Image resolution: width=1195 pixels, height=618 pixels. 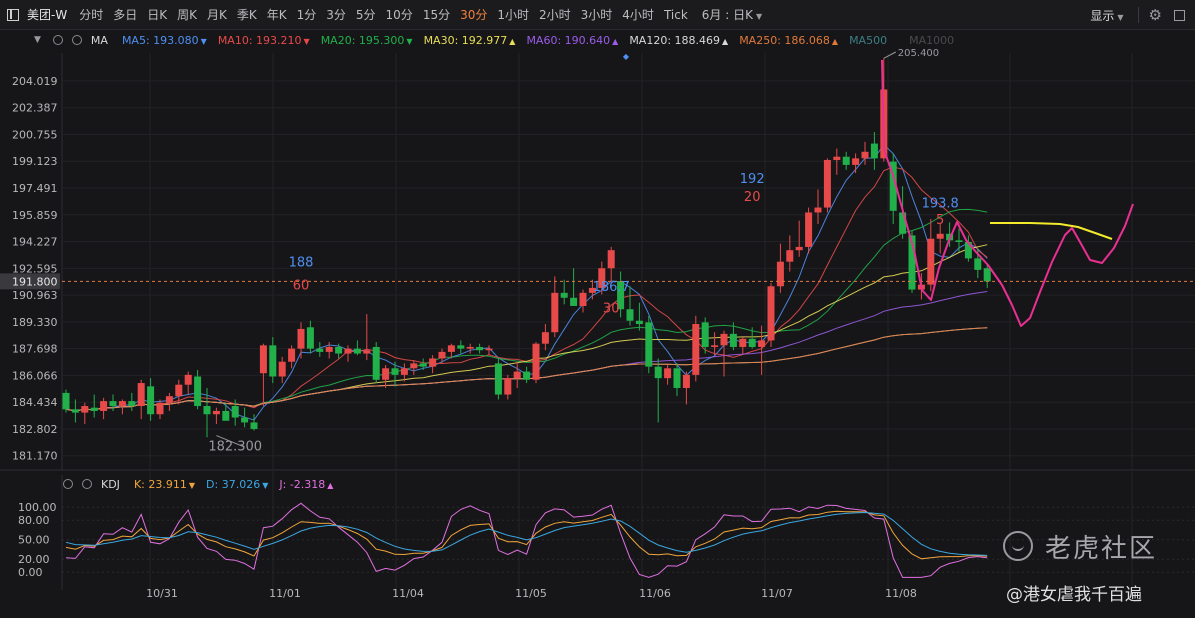 What do you see at coordinates (596, 15) in the screenshot?
I see `tab-period: 3小时` at bounding box center [596, 15].